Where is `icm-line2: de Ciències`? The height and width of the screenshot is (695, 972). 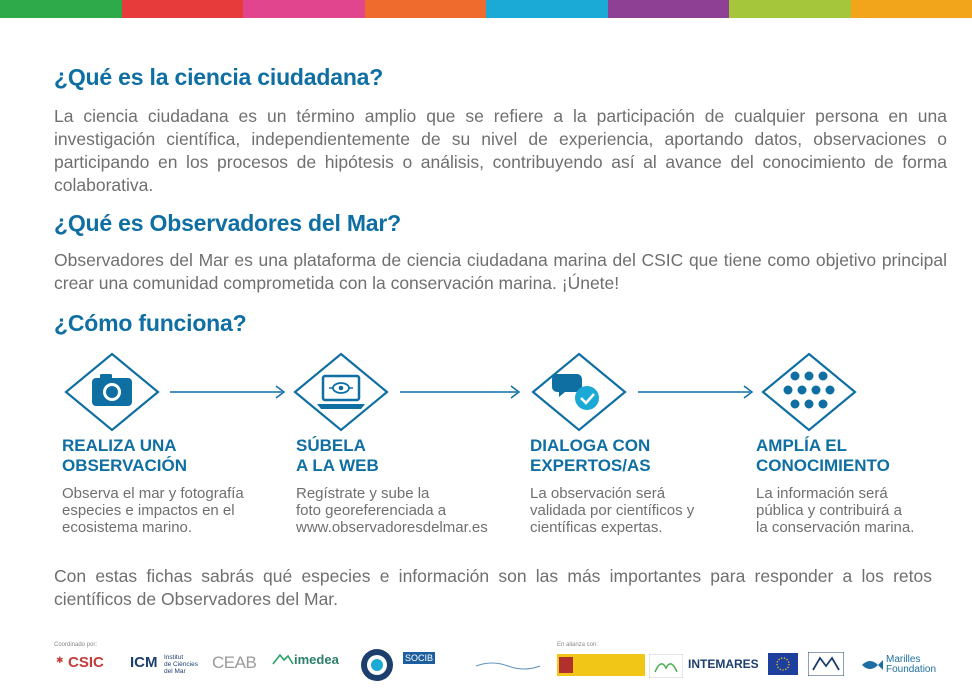 icm-line2: de Ciències is located at coordinates (181, 664).